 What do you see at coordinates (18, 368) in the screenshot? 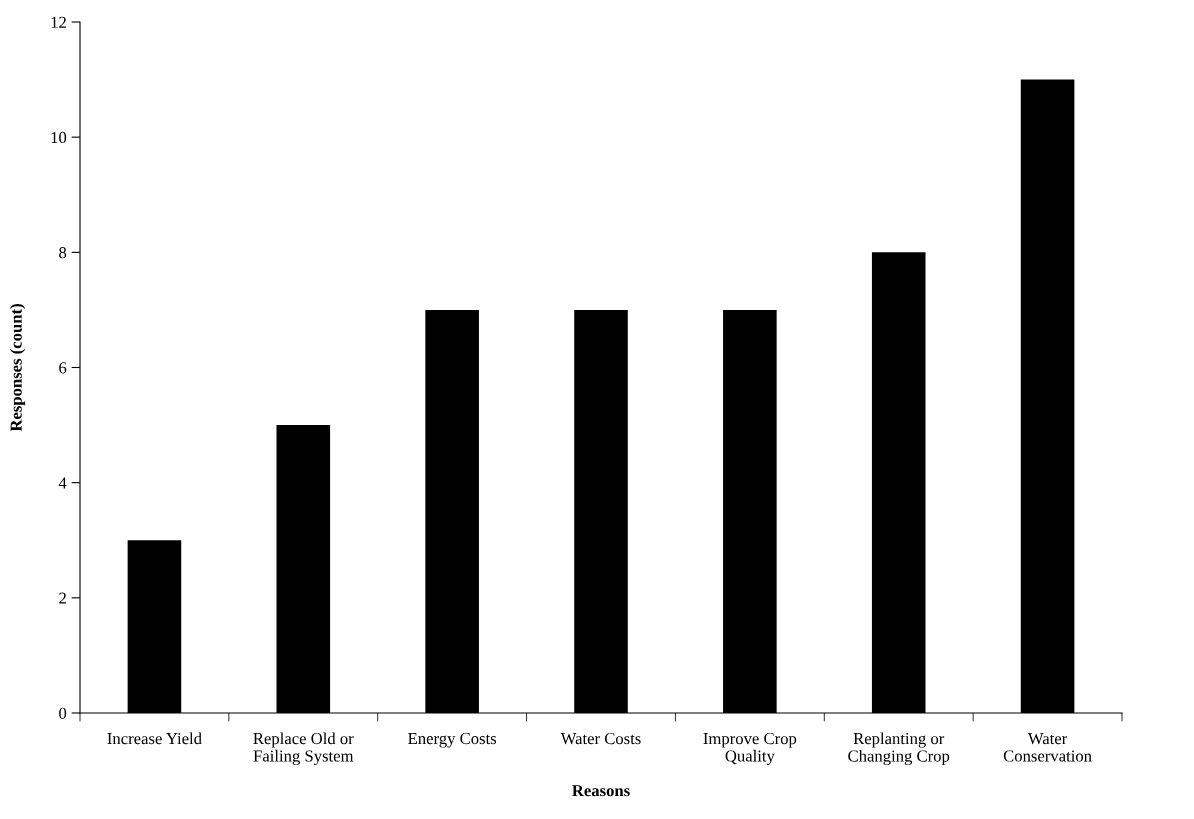
I see `y-axis-title: Responses (count)` at bounding box center [18, 368].